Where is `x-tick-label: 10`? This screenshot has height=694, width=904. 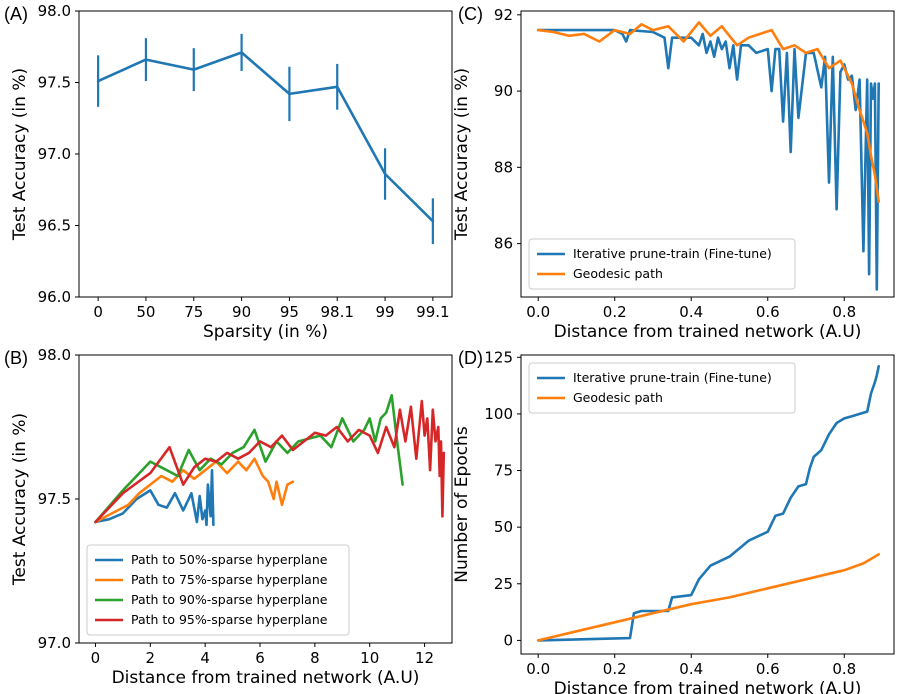 x-tick-label: 10 is located at coordinates (369, 658).